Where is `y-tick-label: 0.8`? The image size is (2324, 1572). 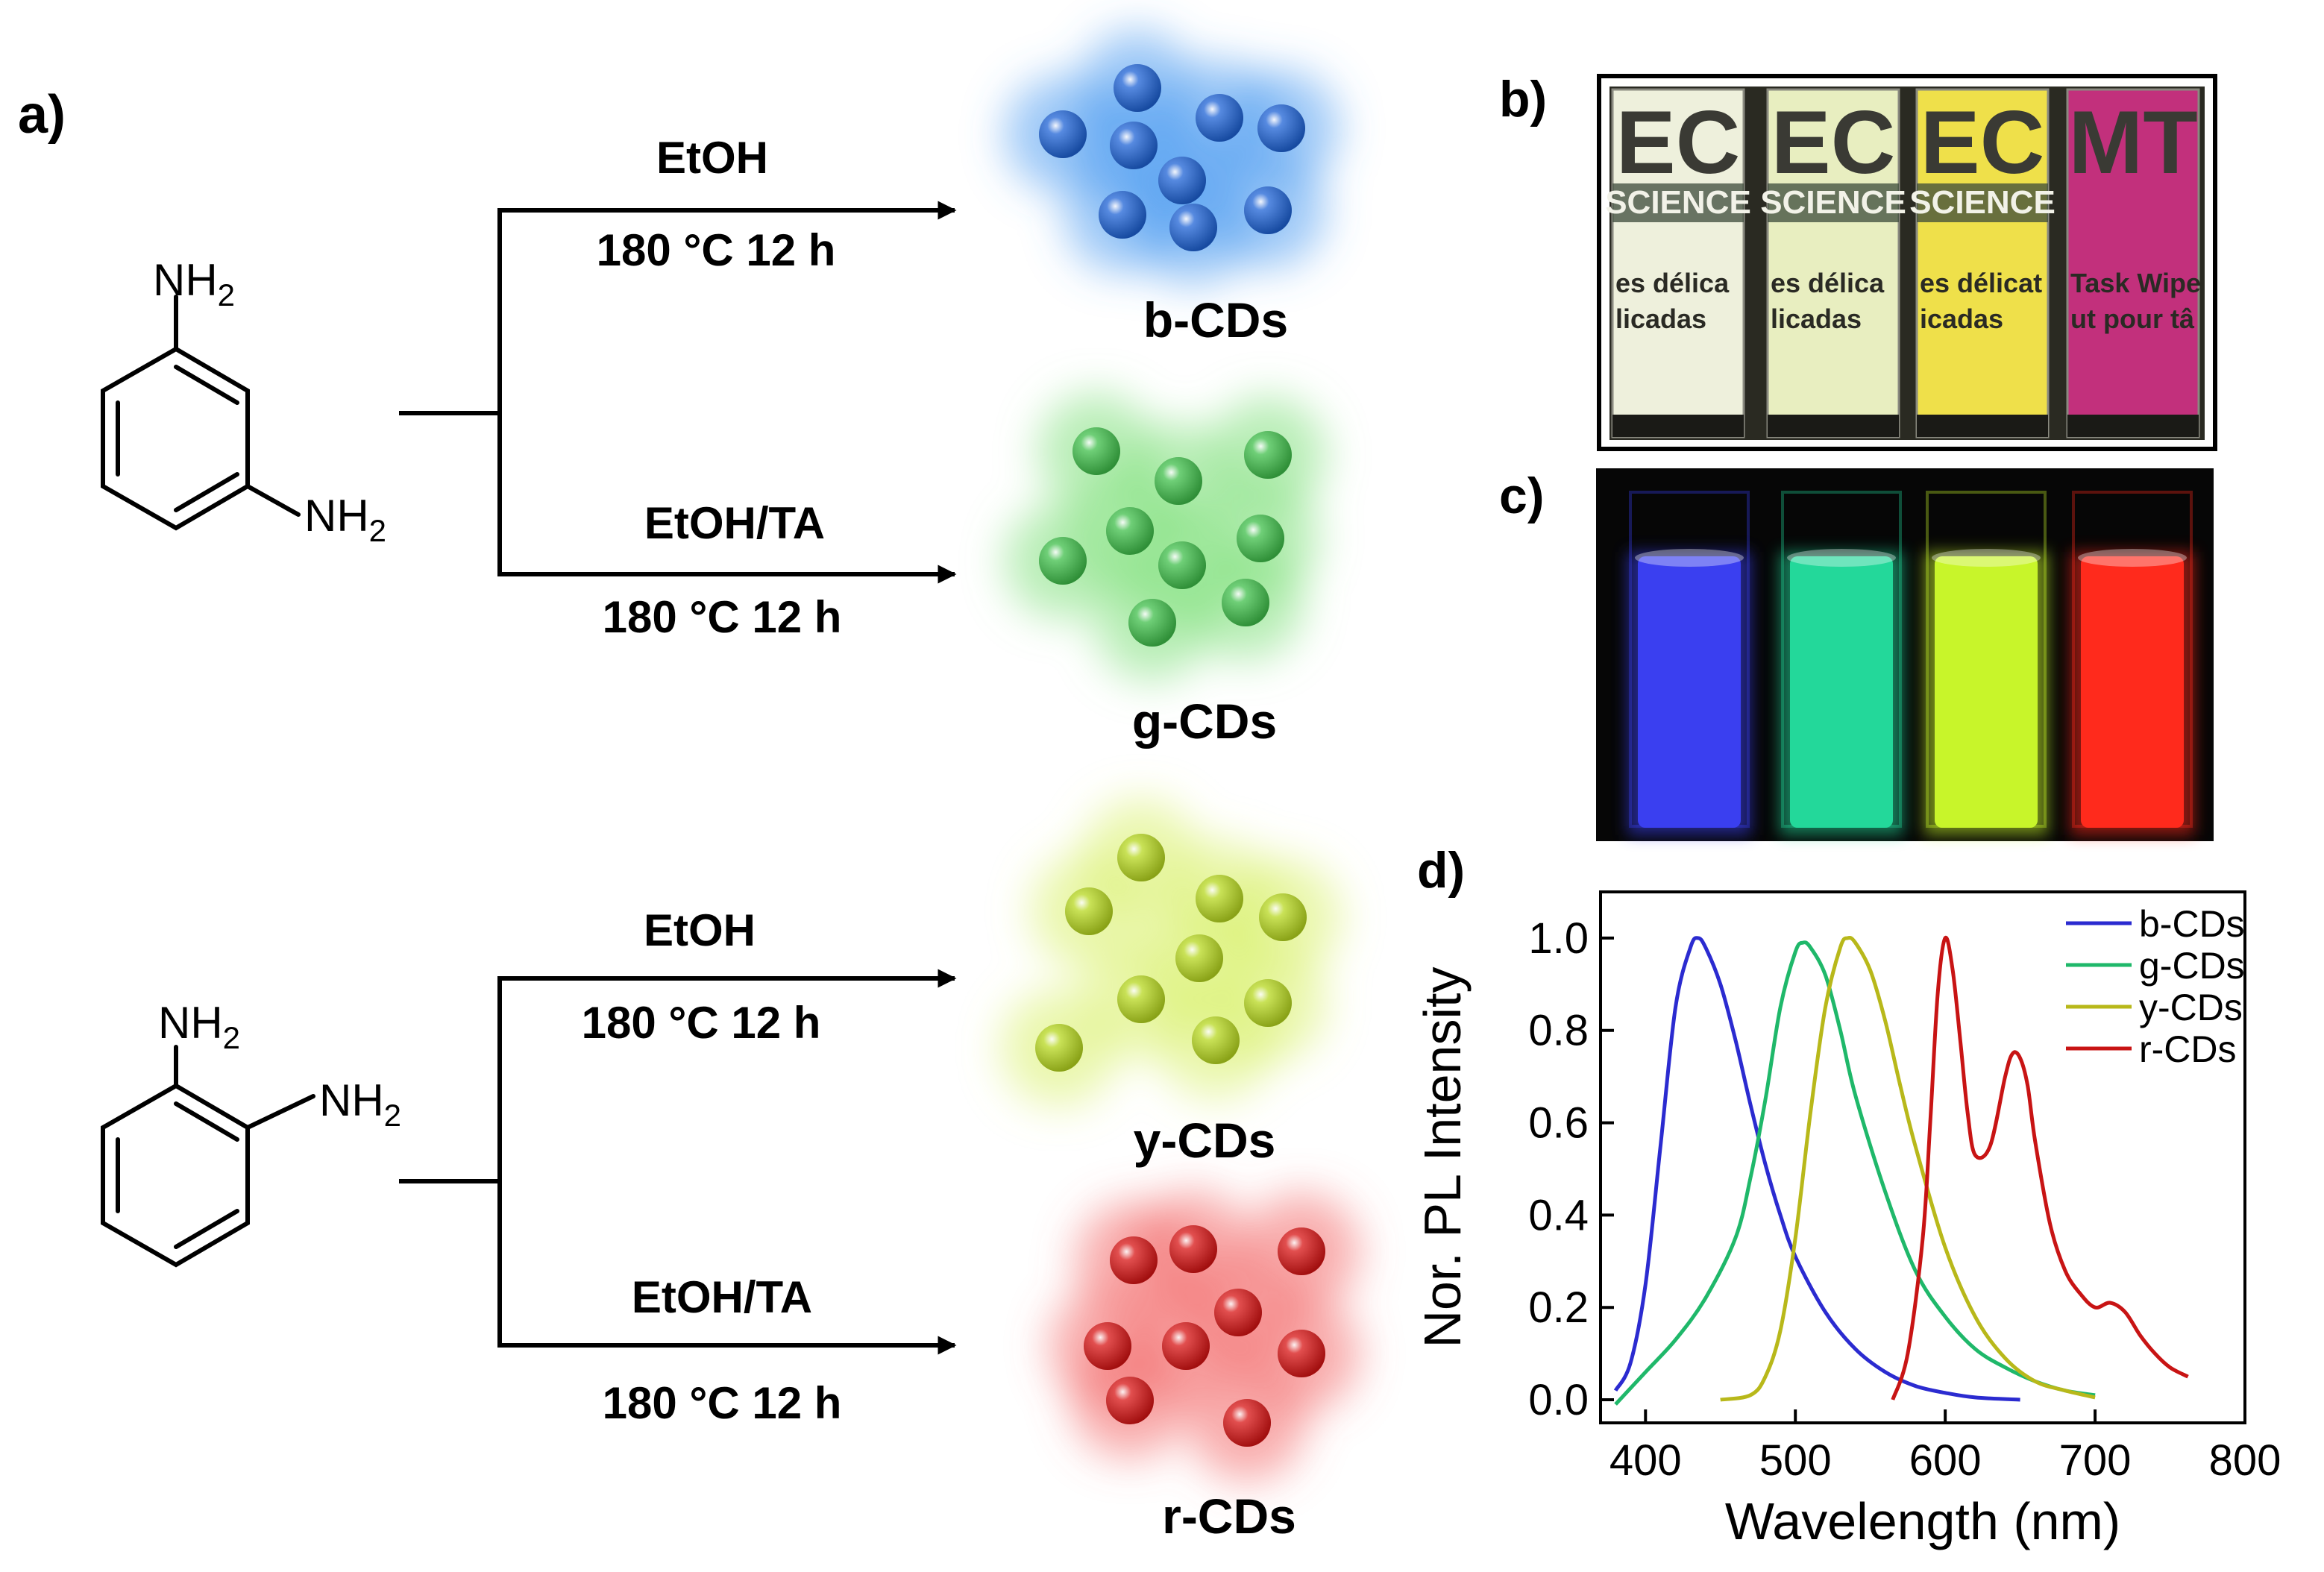
y-tick-label: 0.8 is located at coordinates (1558, 1031).